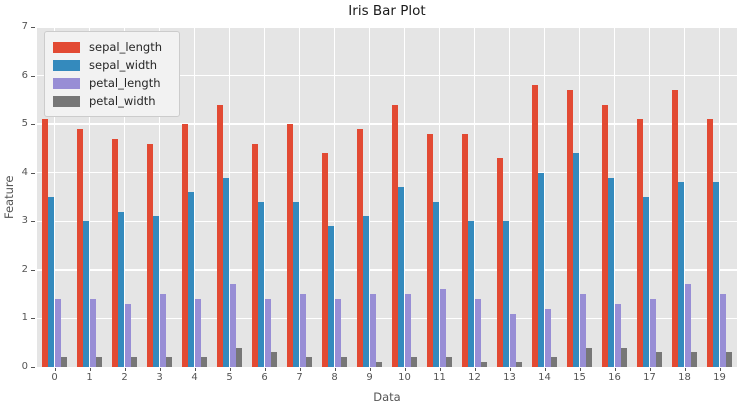  Describe the element at coordinates (112, 101) in the screenshot. I see `legend-item: petal_width` at that location.